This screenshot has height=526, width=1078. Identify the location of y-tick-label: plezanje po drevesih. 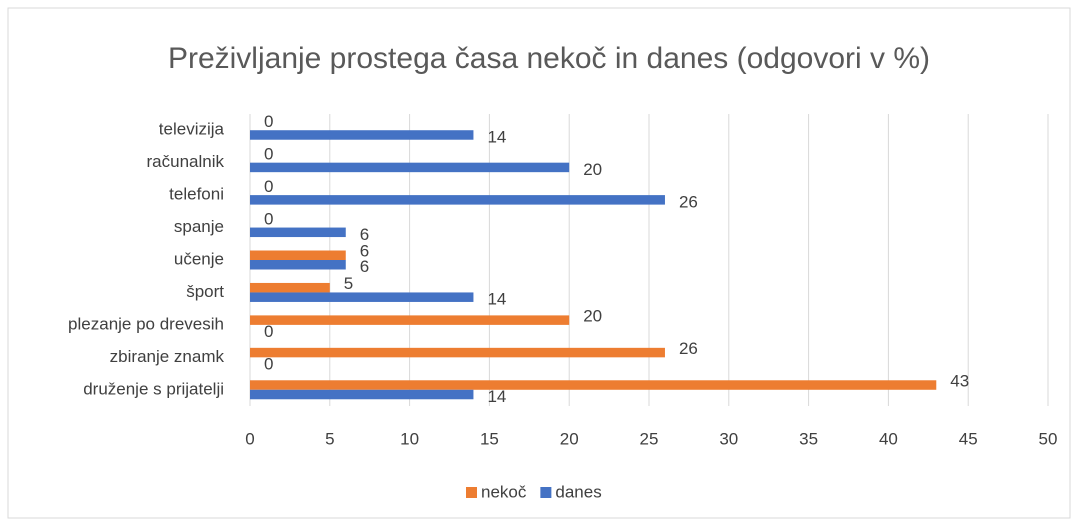
(146, 323).